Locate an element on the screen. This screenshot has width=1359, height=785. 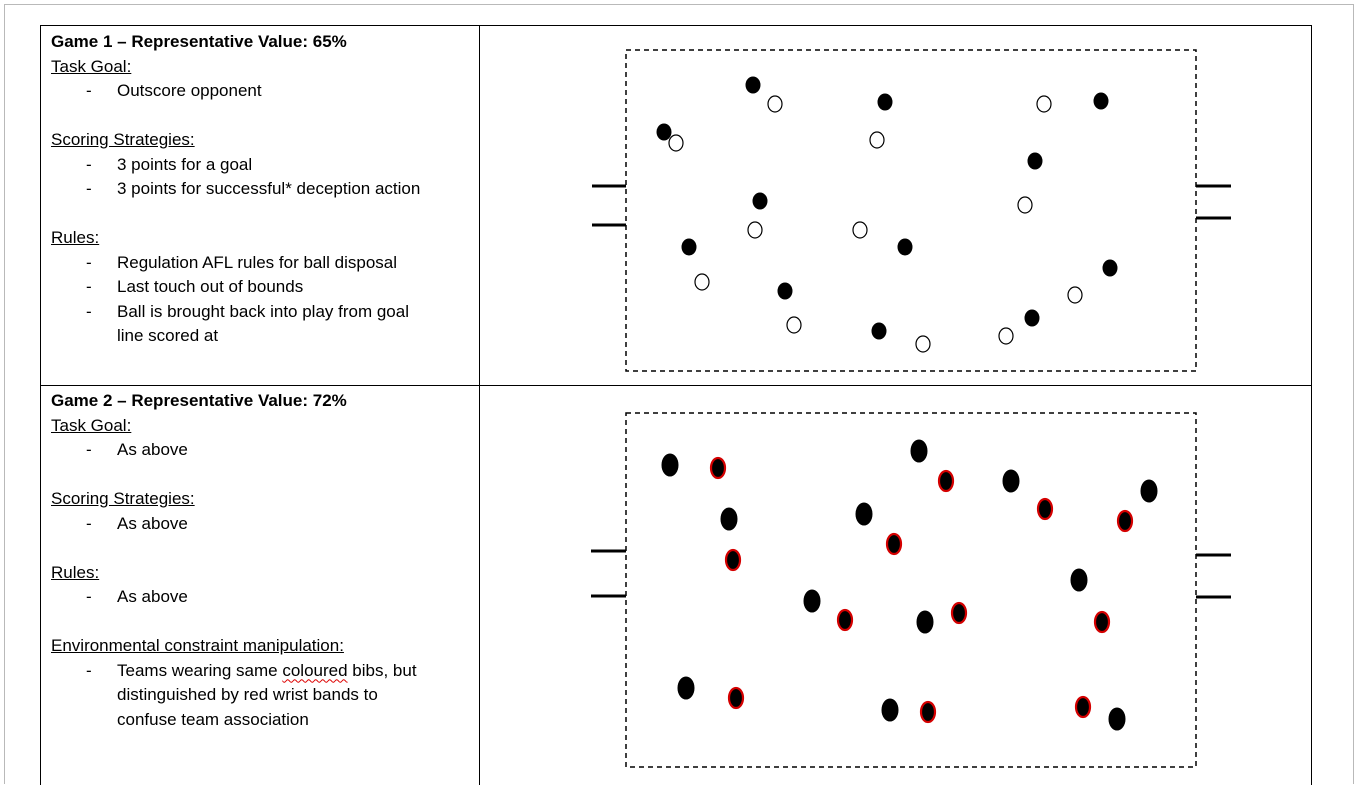
game2-task-goal-heading: Task Goal: is located at coordinates (91, 425).